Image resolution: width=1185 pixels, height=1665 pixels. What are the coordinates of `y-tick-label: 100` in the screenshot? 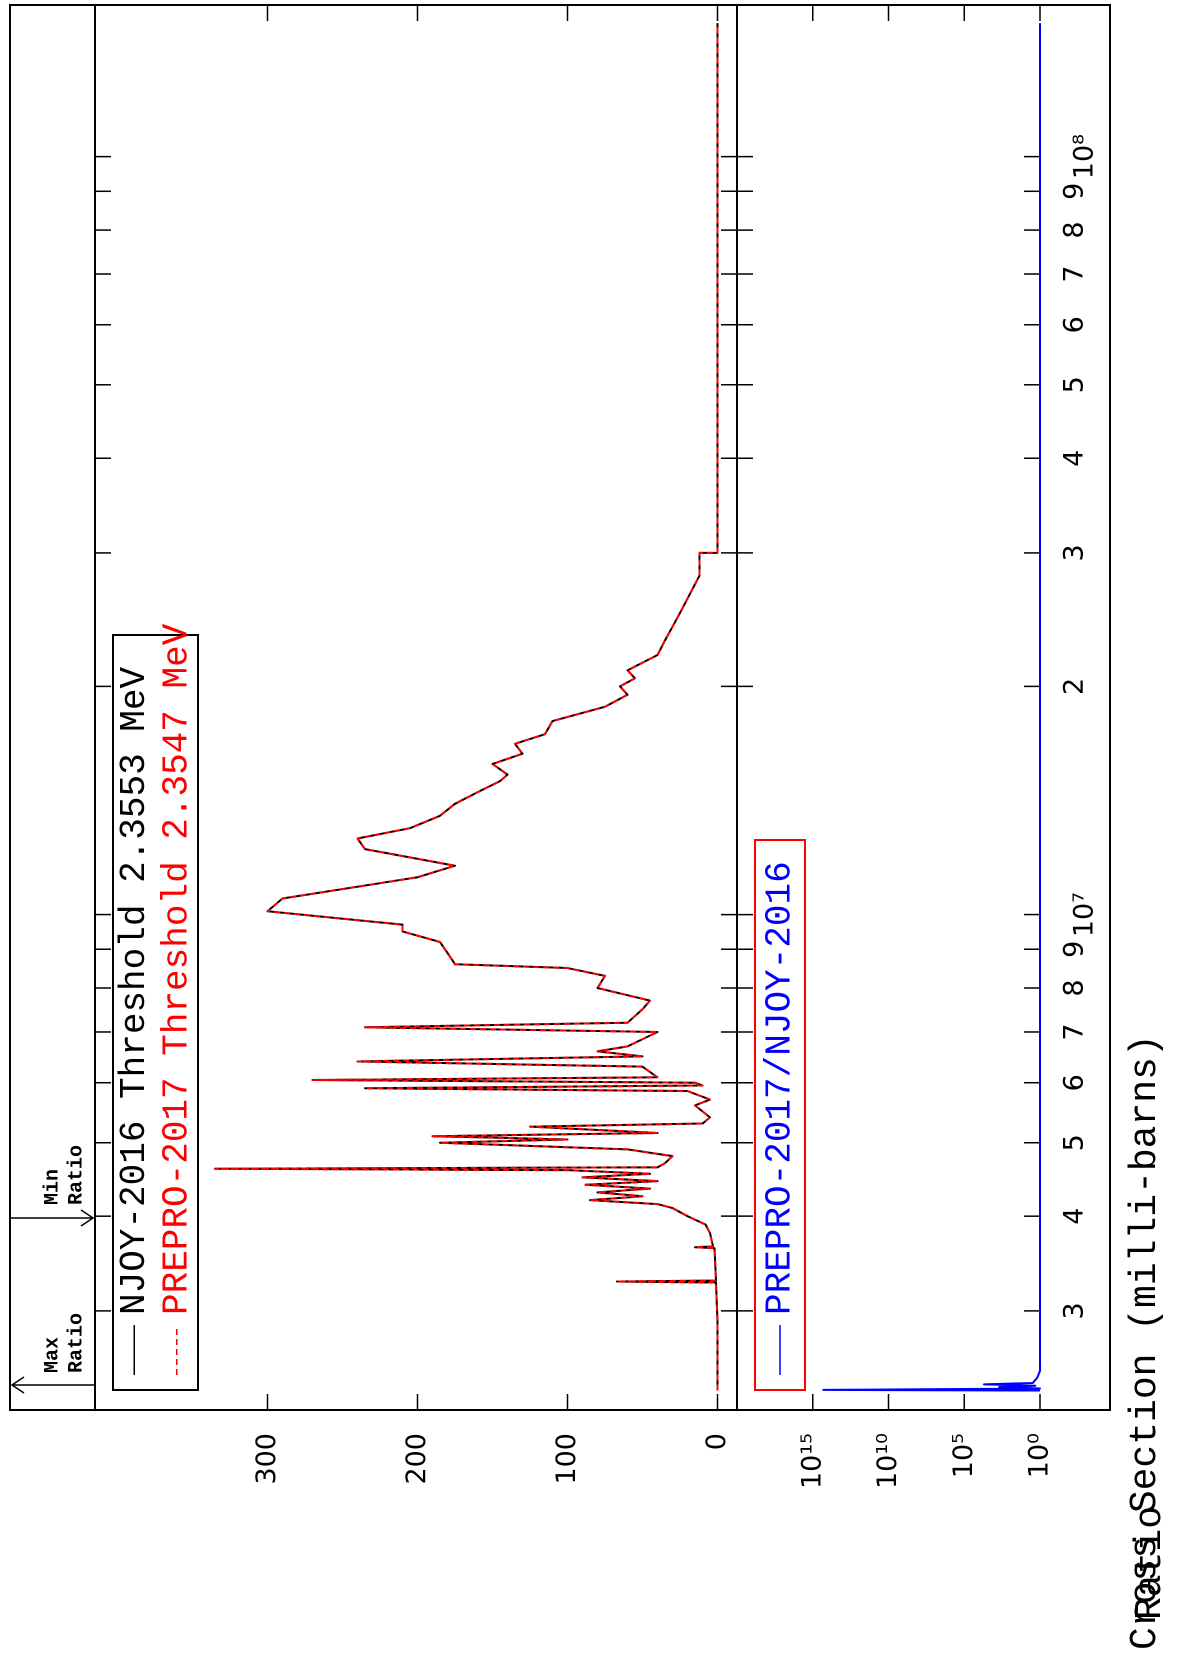 It's located at (566, 1459).